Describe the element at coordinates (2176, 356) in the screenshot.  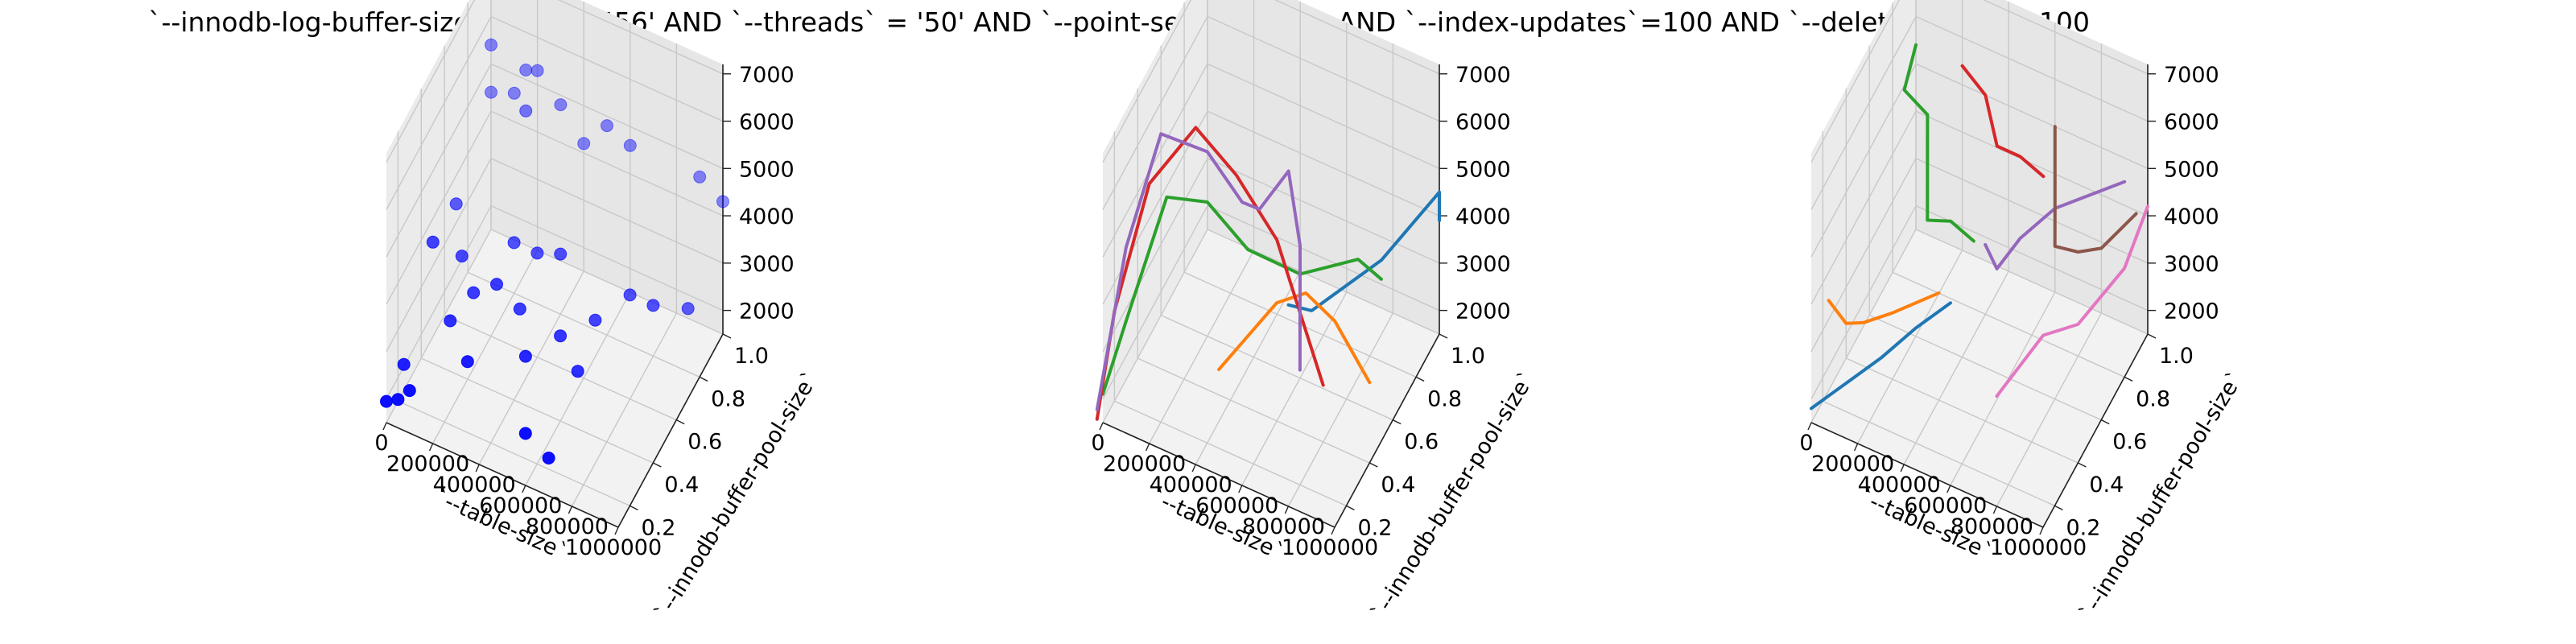
I see `y-tick-label: 1.0` at that location.